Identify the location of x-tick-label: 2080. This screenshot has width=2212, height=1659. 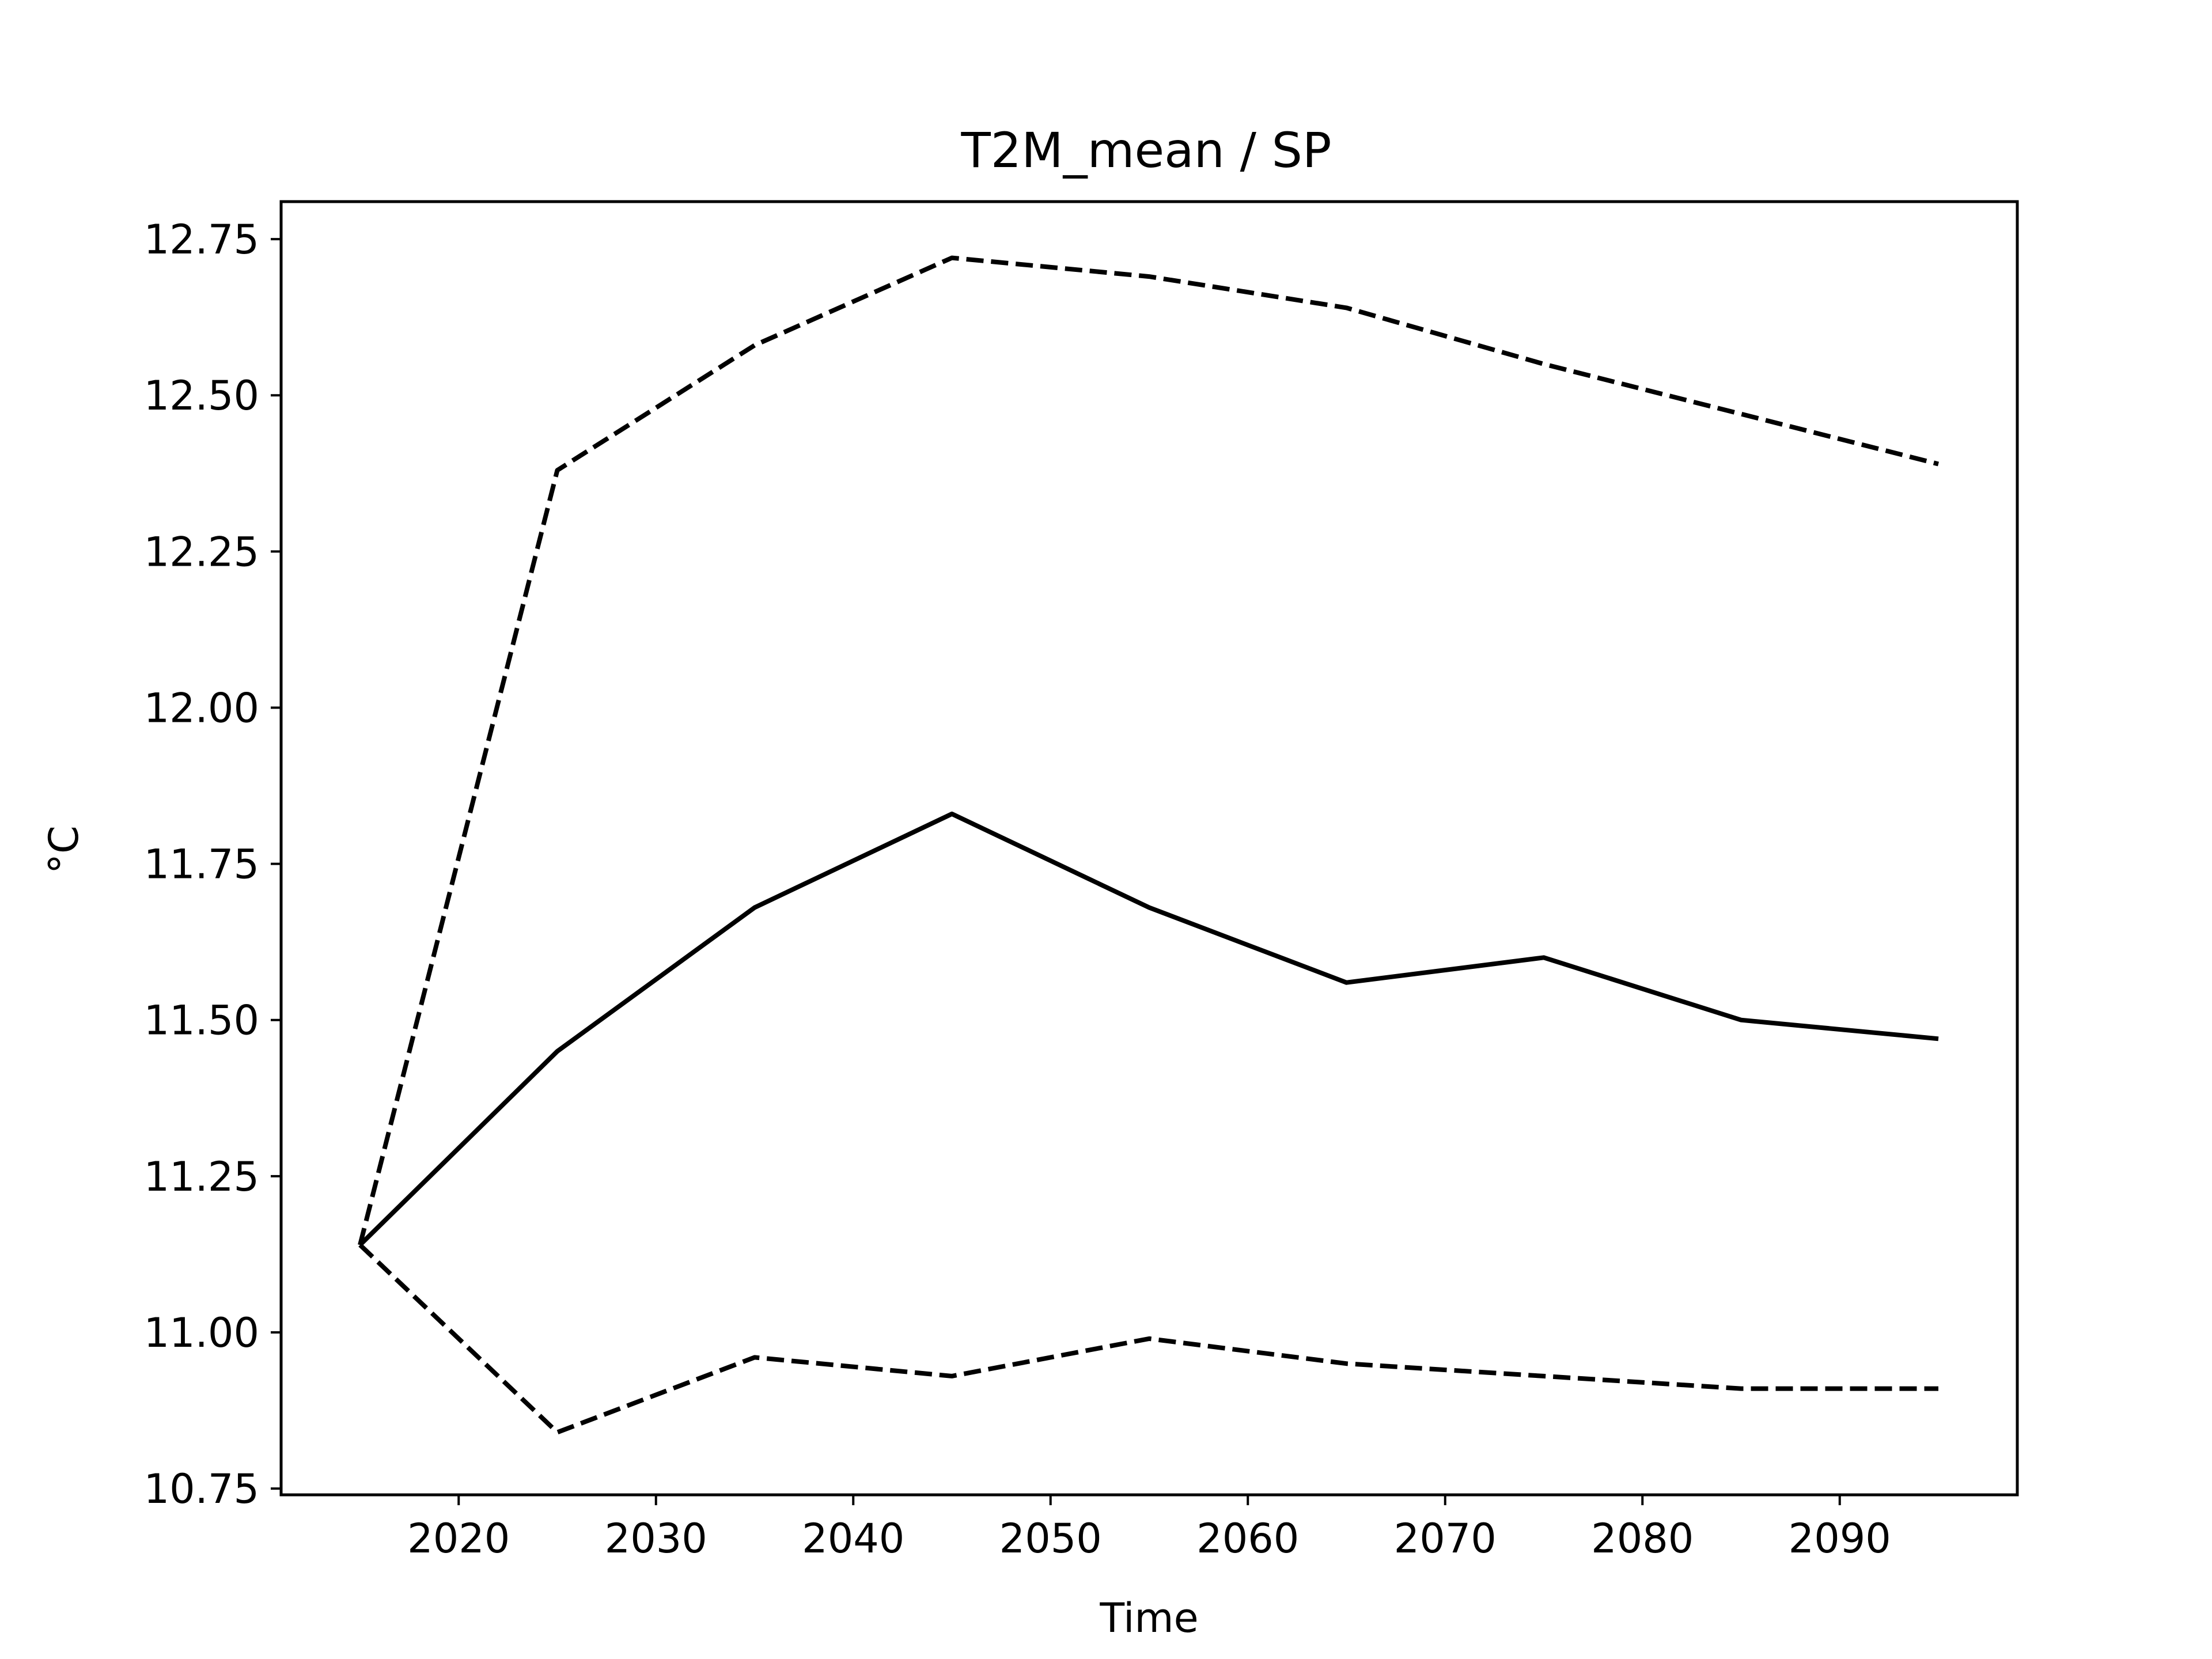
(1642, 1538).